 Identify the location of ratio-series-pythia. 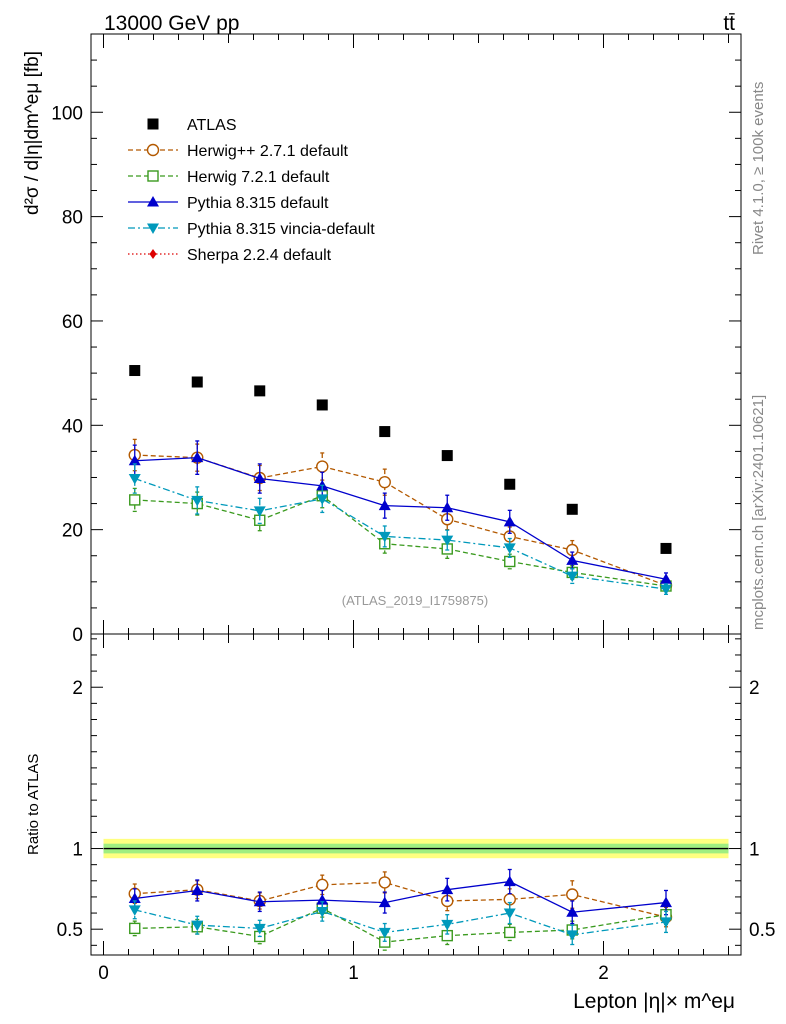
(400, 896).